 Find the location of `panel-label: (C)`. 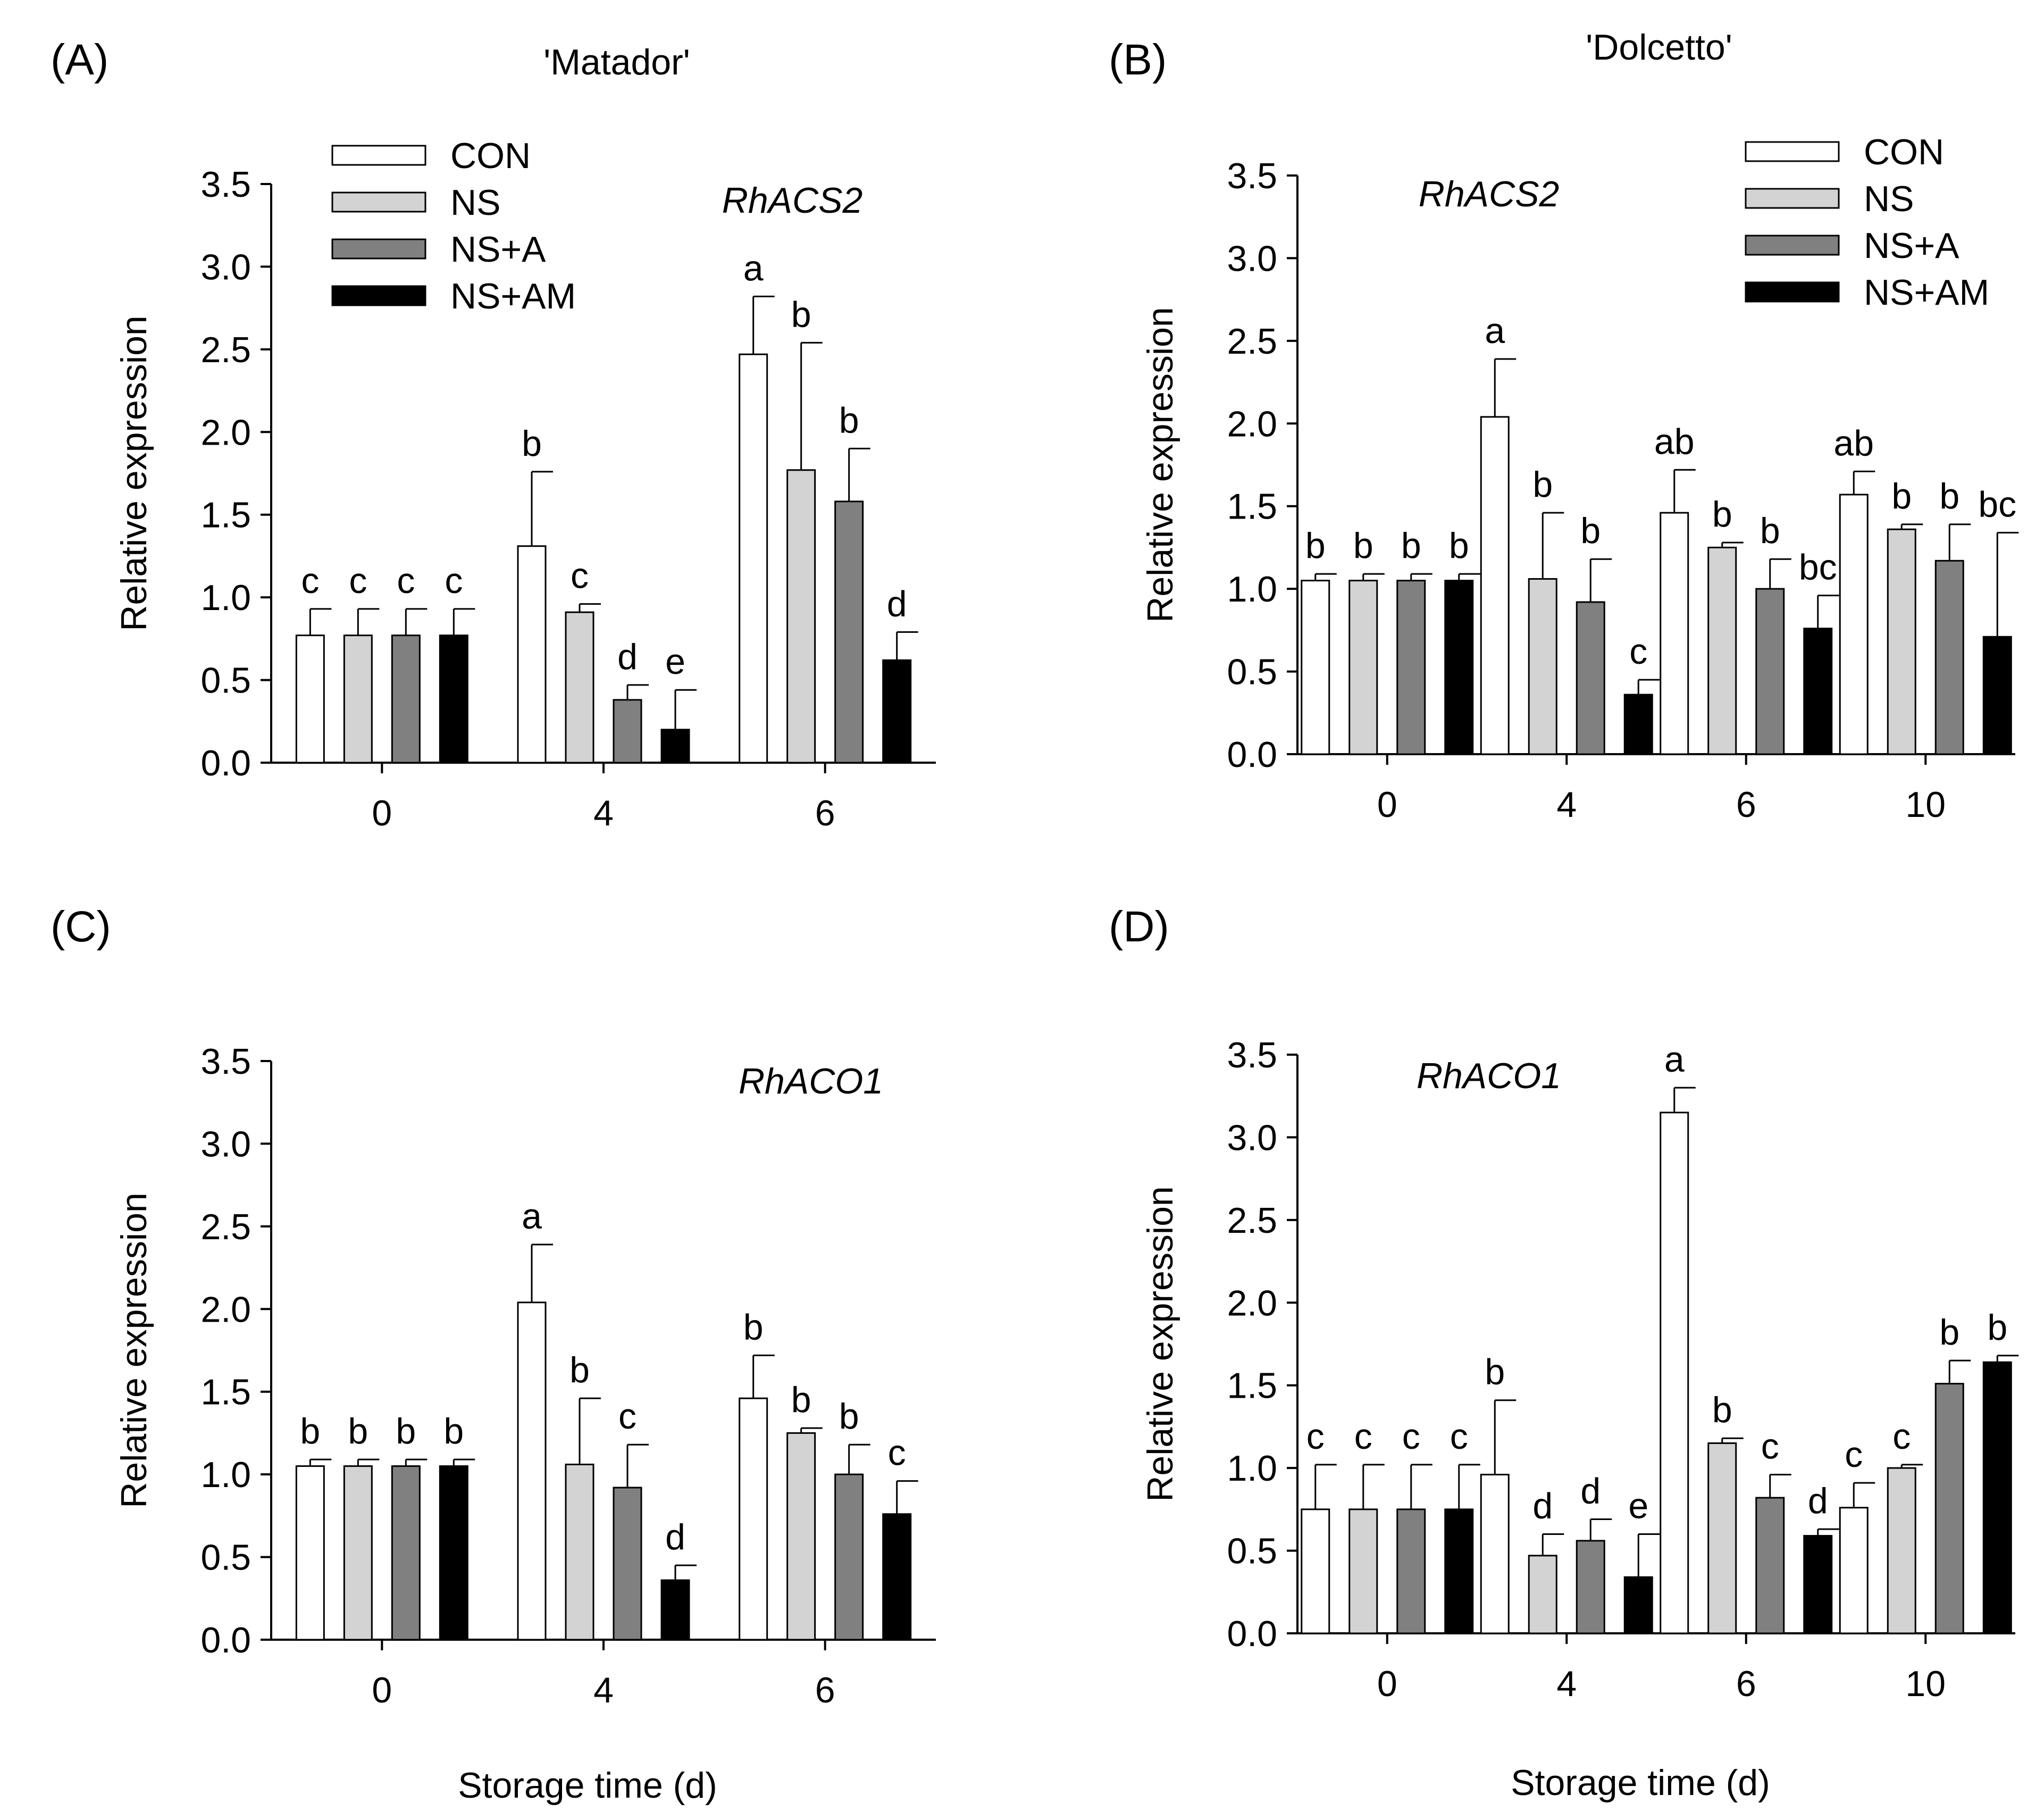

panel-label: (C) is located at coordinates (81, 927).